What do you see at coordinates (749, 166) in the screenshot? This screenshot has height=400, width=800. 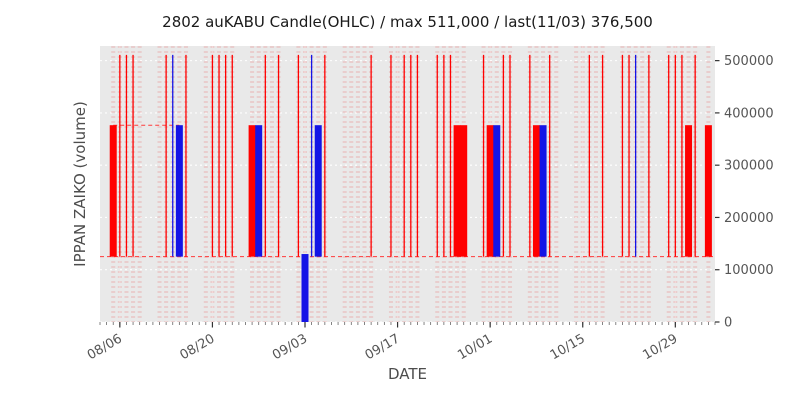 I see `svg-text: 300000` at bounding box center [749, 166].